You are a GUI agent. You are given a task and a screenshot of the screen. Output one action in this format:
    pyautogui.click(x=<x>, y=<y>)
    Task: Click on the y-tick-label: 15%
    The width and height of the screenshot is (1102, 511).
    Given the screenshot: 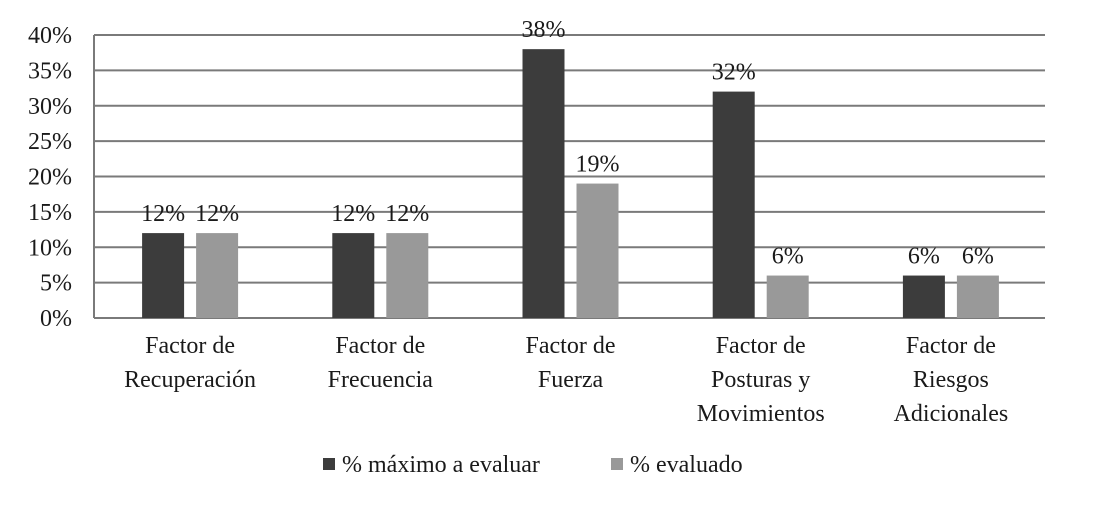 What is the action you would take?
    pyautogui.click(x=50, y=213)
    